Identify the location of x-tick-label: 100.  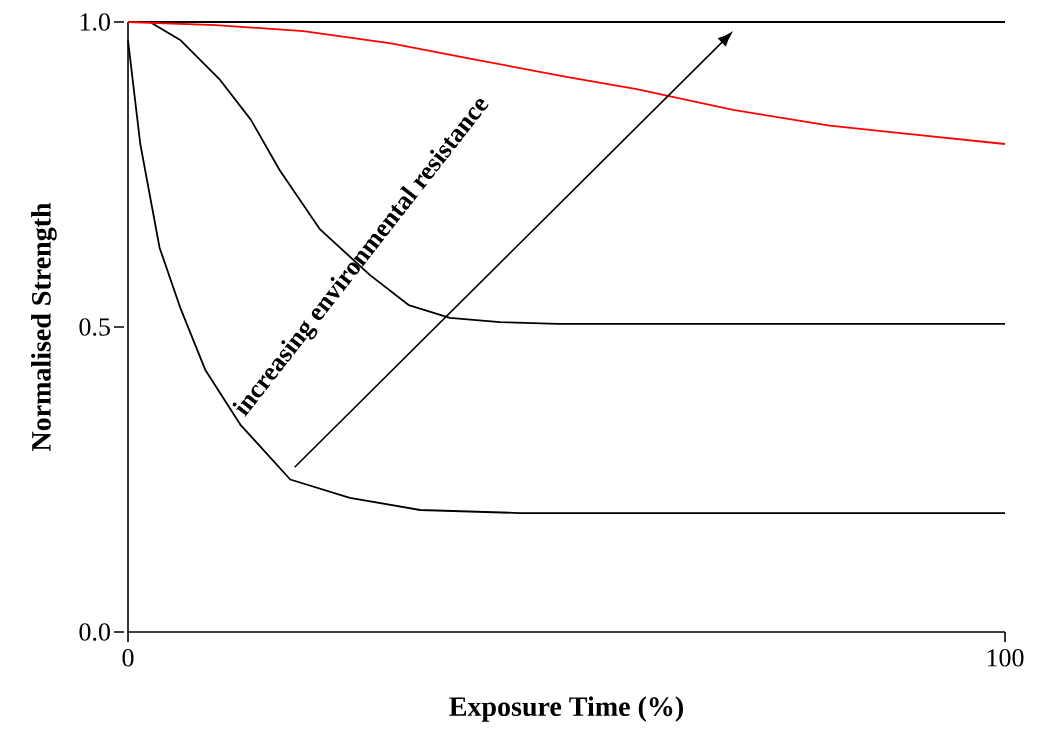
(1005, 658).